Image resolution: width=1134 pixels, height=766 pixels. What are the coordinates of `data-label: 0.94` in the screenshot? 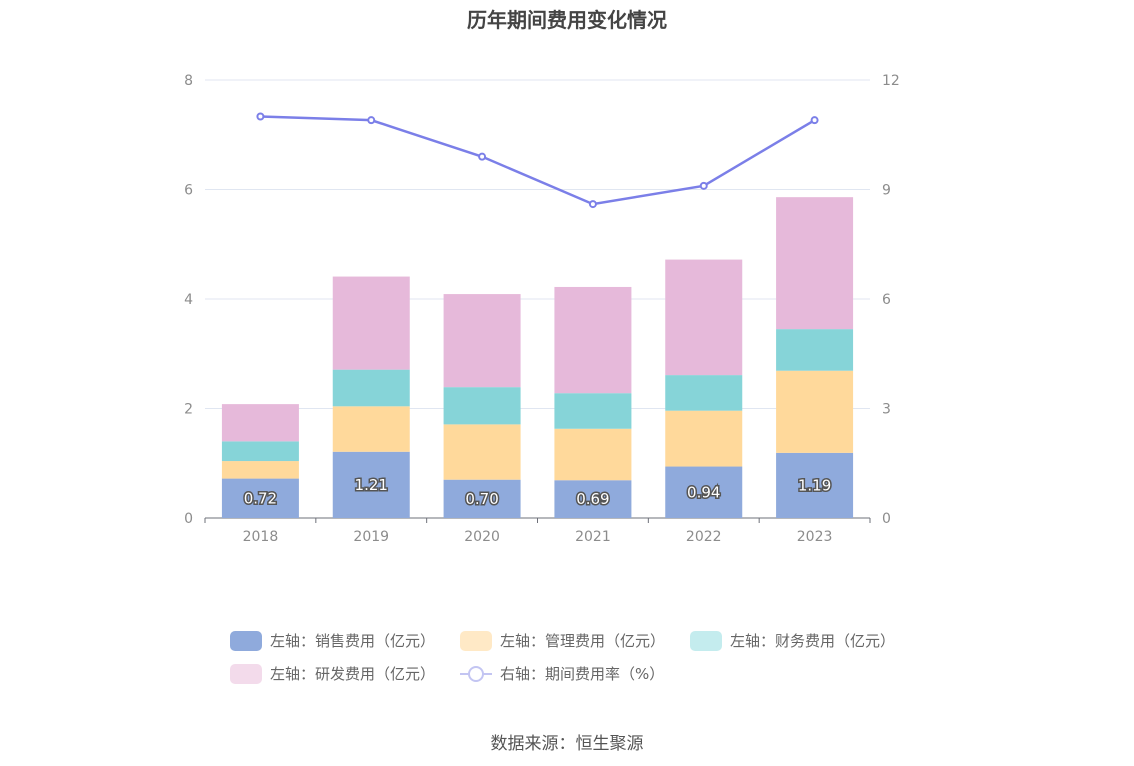 It's located at (703, 492).